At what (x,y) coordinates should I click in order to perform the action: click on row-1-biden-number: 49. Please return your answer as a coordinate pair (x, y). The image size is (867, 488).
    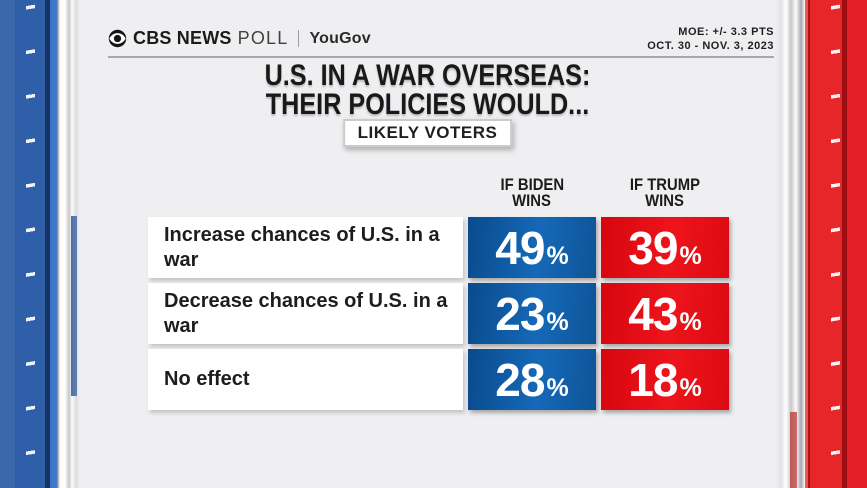
    Looking at the image, I should click on (520, 247).